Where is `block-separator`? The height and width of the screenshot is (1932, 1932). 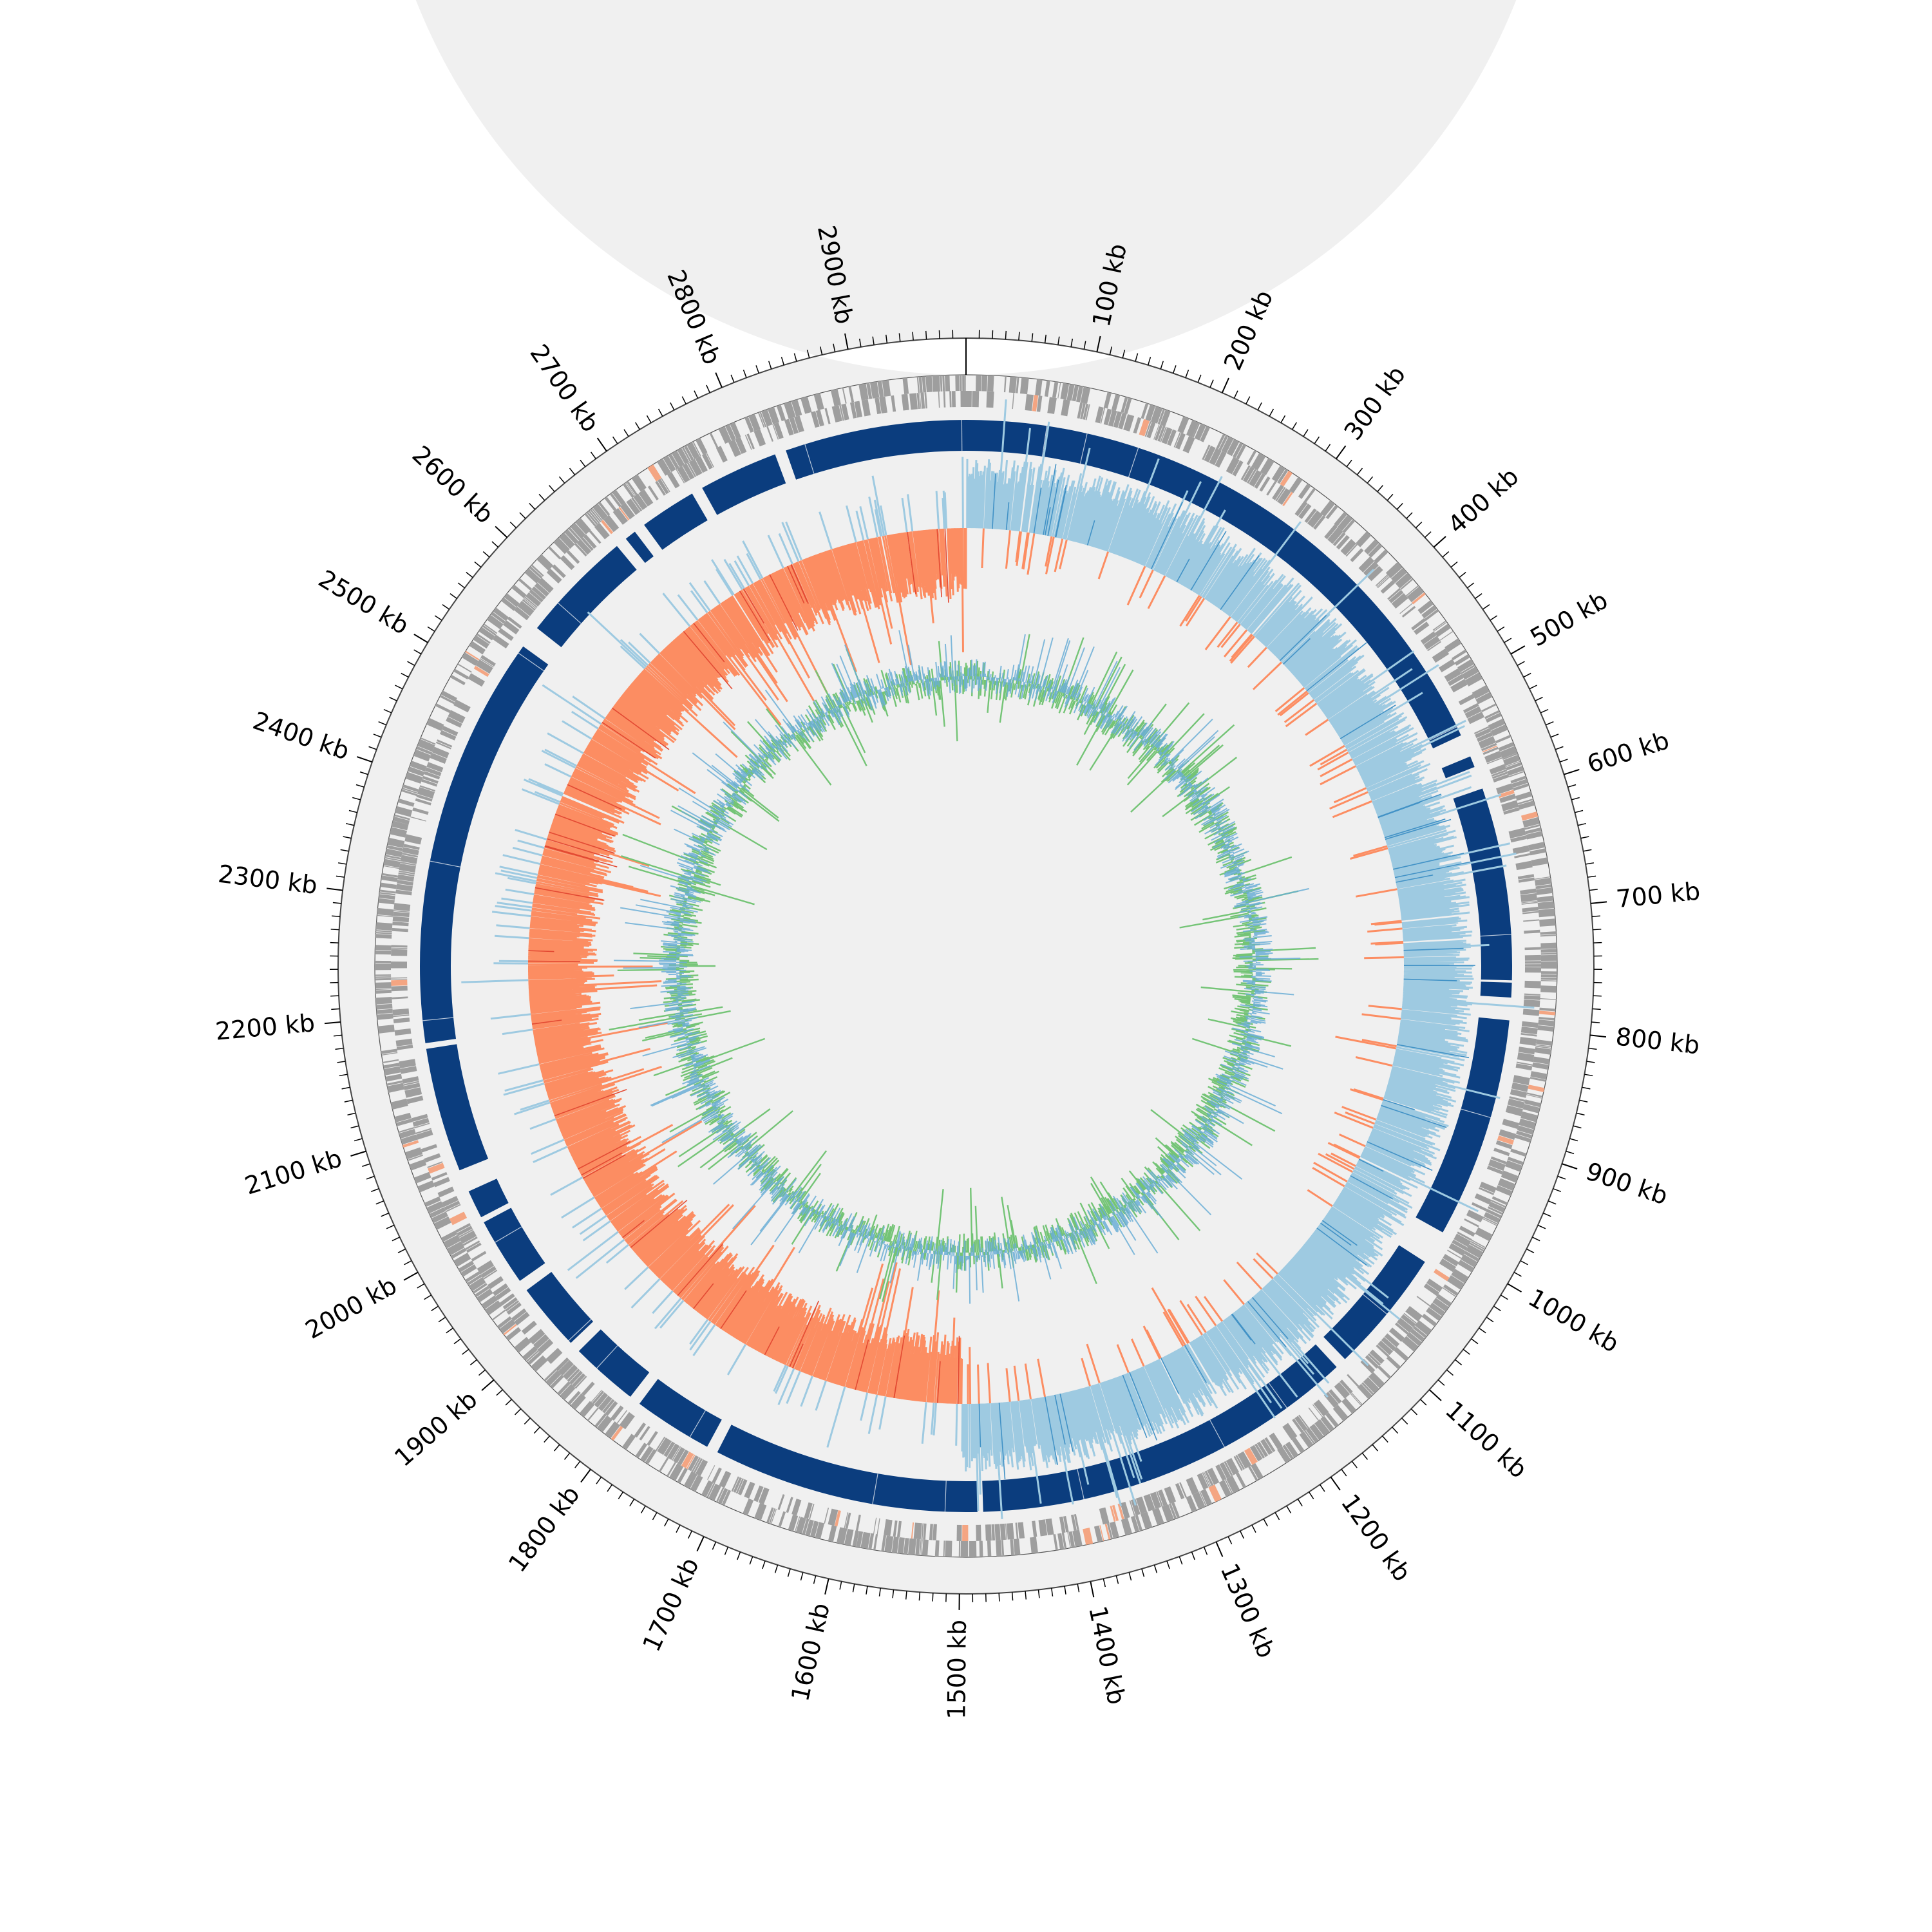
block-separator is located at coordinates (607, 1357).